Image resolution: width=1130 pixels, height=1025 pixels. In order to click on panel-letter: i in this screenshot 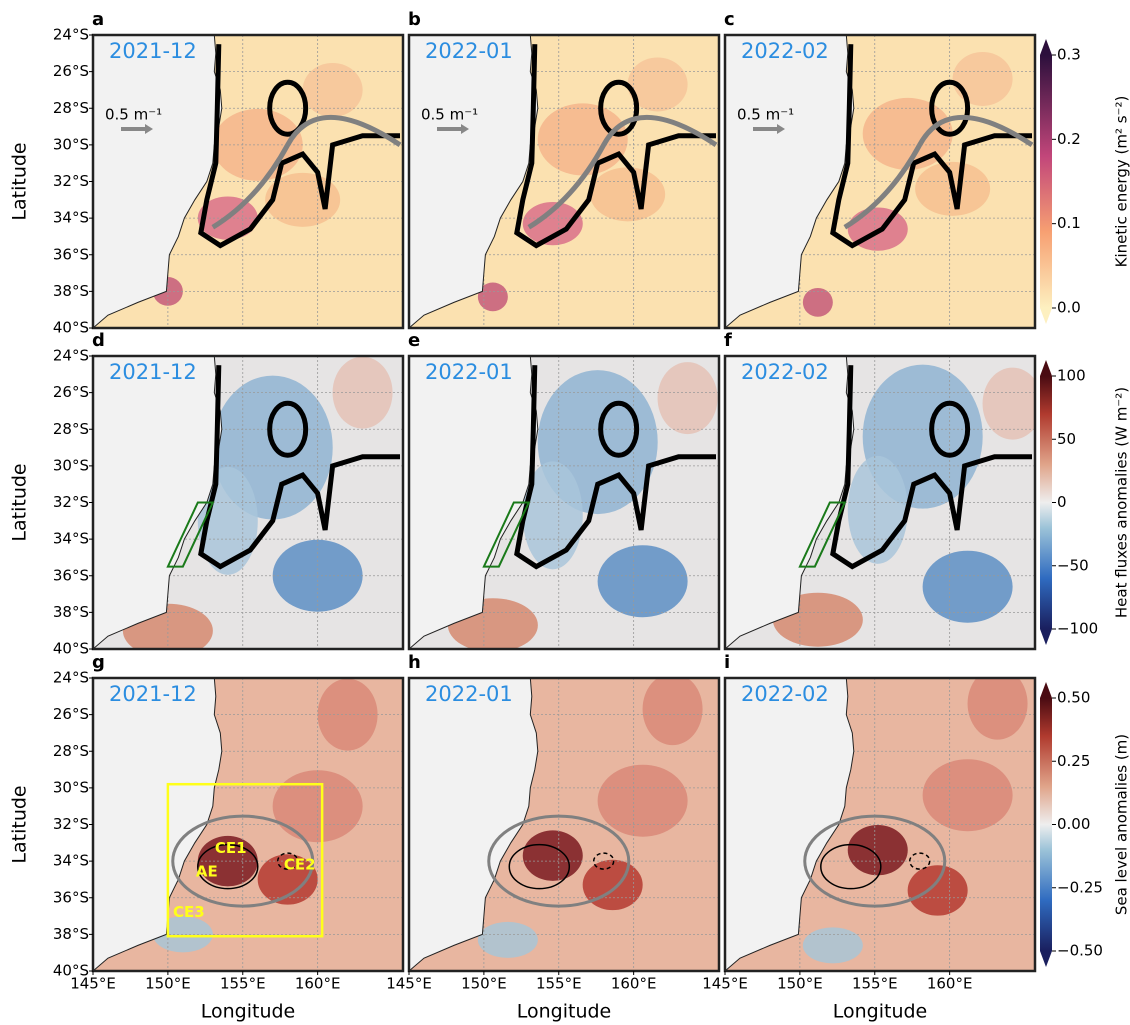, I will do `click(727, 662)`.